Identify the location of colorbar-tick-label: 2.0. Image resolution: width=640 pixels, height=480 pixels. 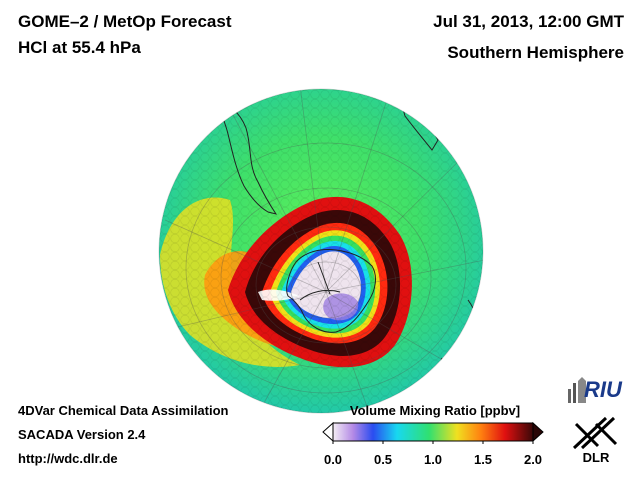
(533, 459).